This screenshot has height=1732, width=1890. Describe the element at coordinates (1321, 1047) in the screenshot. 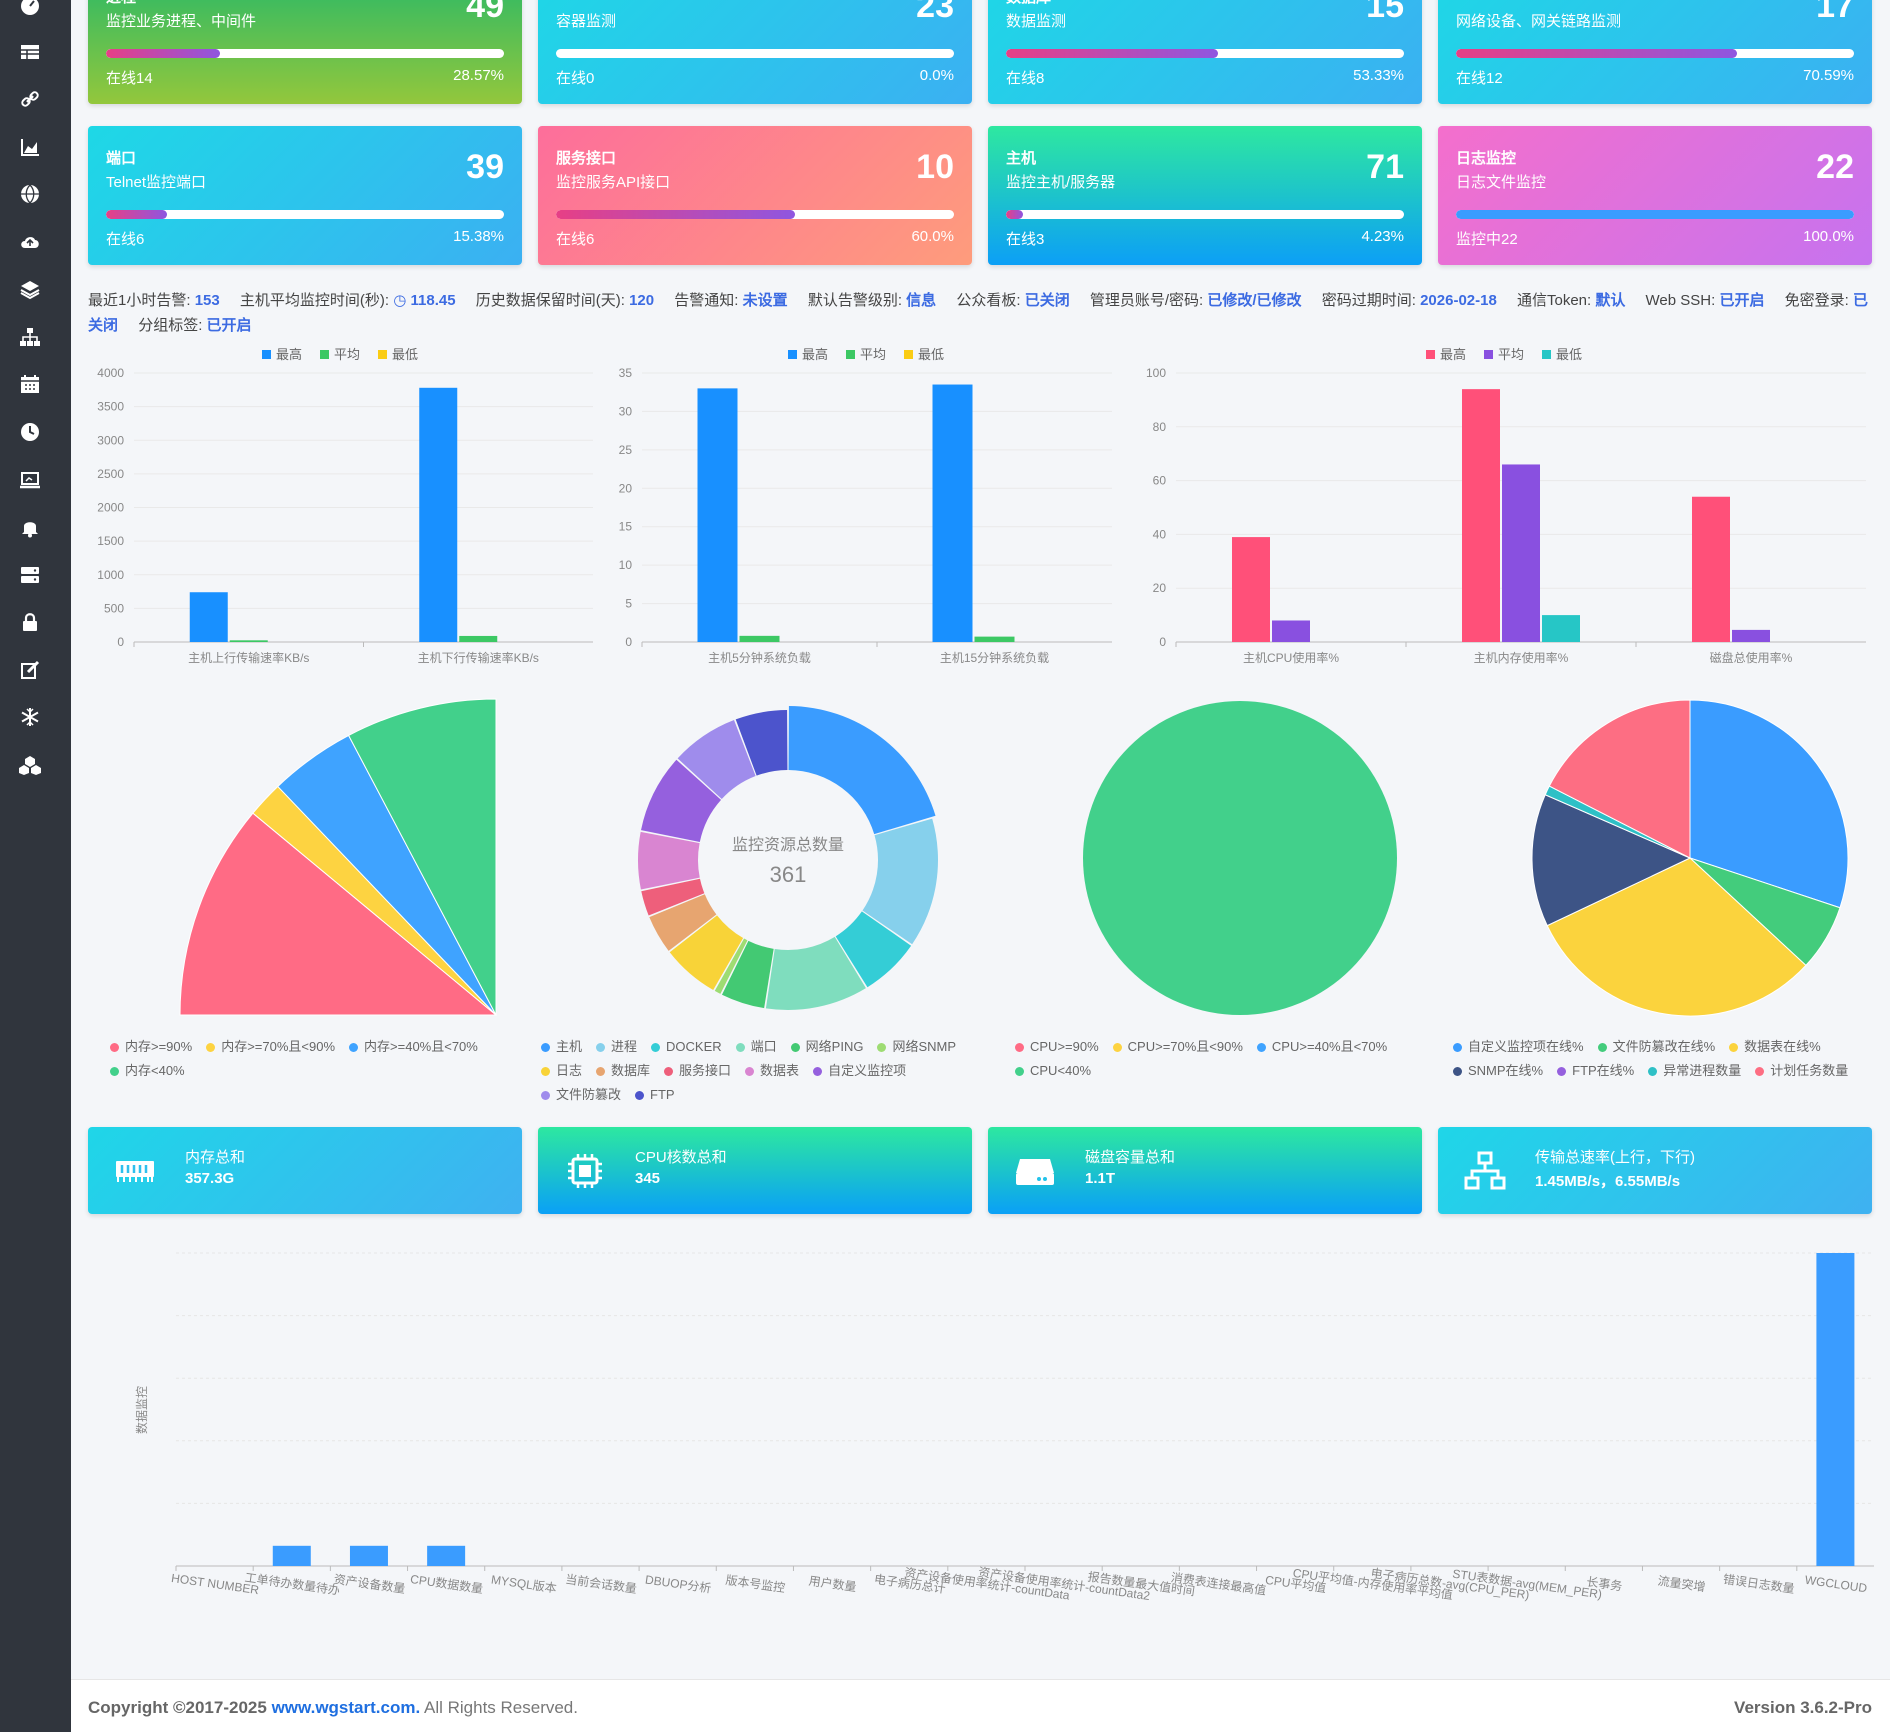

I see `legend-item: CPU>=40%且<70%` at that location.